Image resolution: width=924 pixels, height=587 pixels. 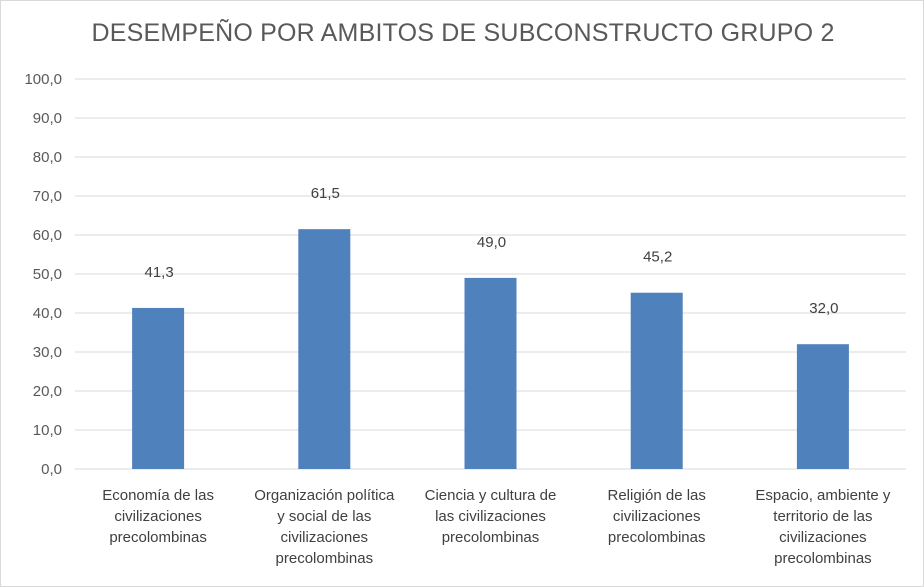 What do you see at coordinates (823, 495) in the screenshot?
I see `category-label-line: Espacio, ambiente y` at bounding box center [823, 495].